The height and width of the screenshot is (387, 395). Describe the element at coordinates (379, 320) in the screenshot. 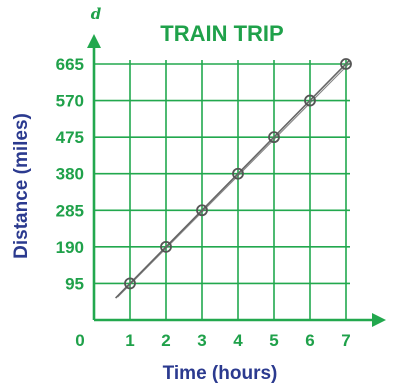

I see `x-axis-arrowhead` at that location.